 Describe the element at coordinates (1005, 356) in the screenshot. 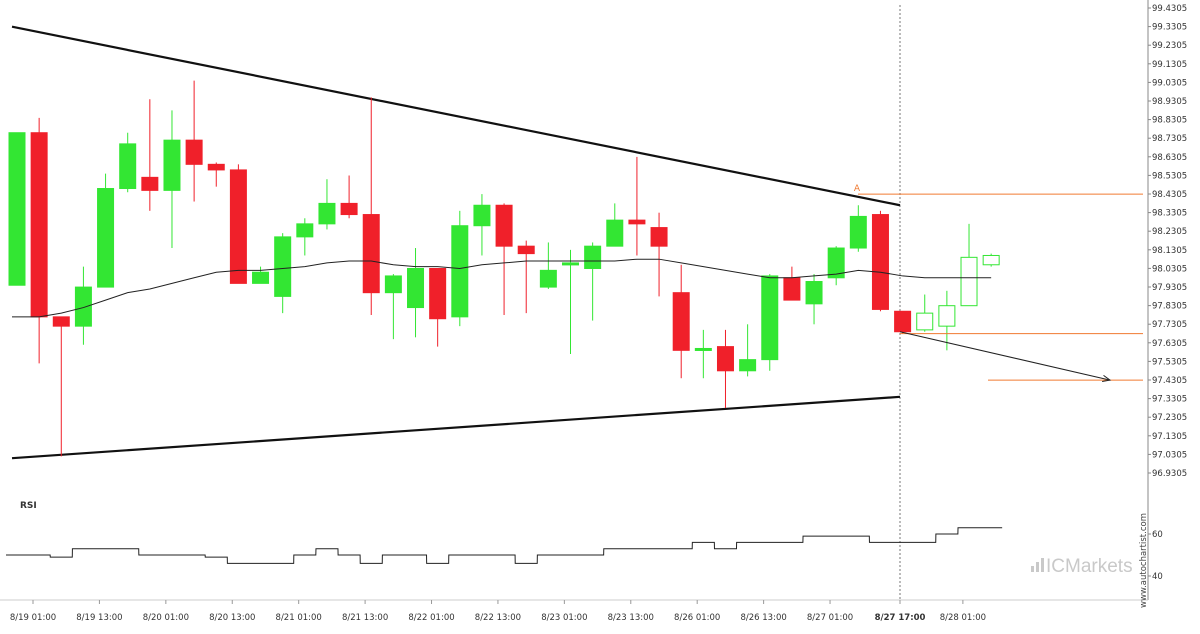

I see `forecast-arrow-line` at that location.